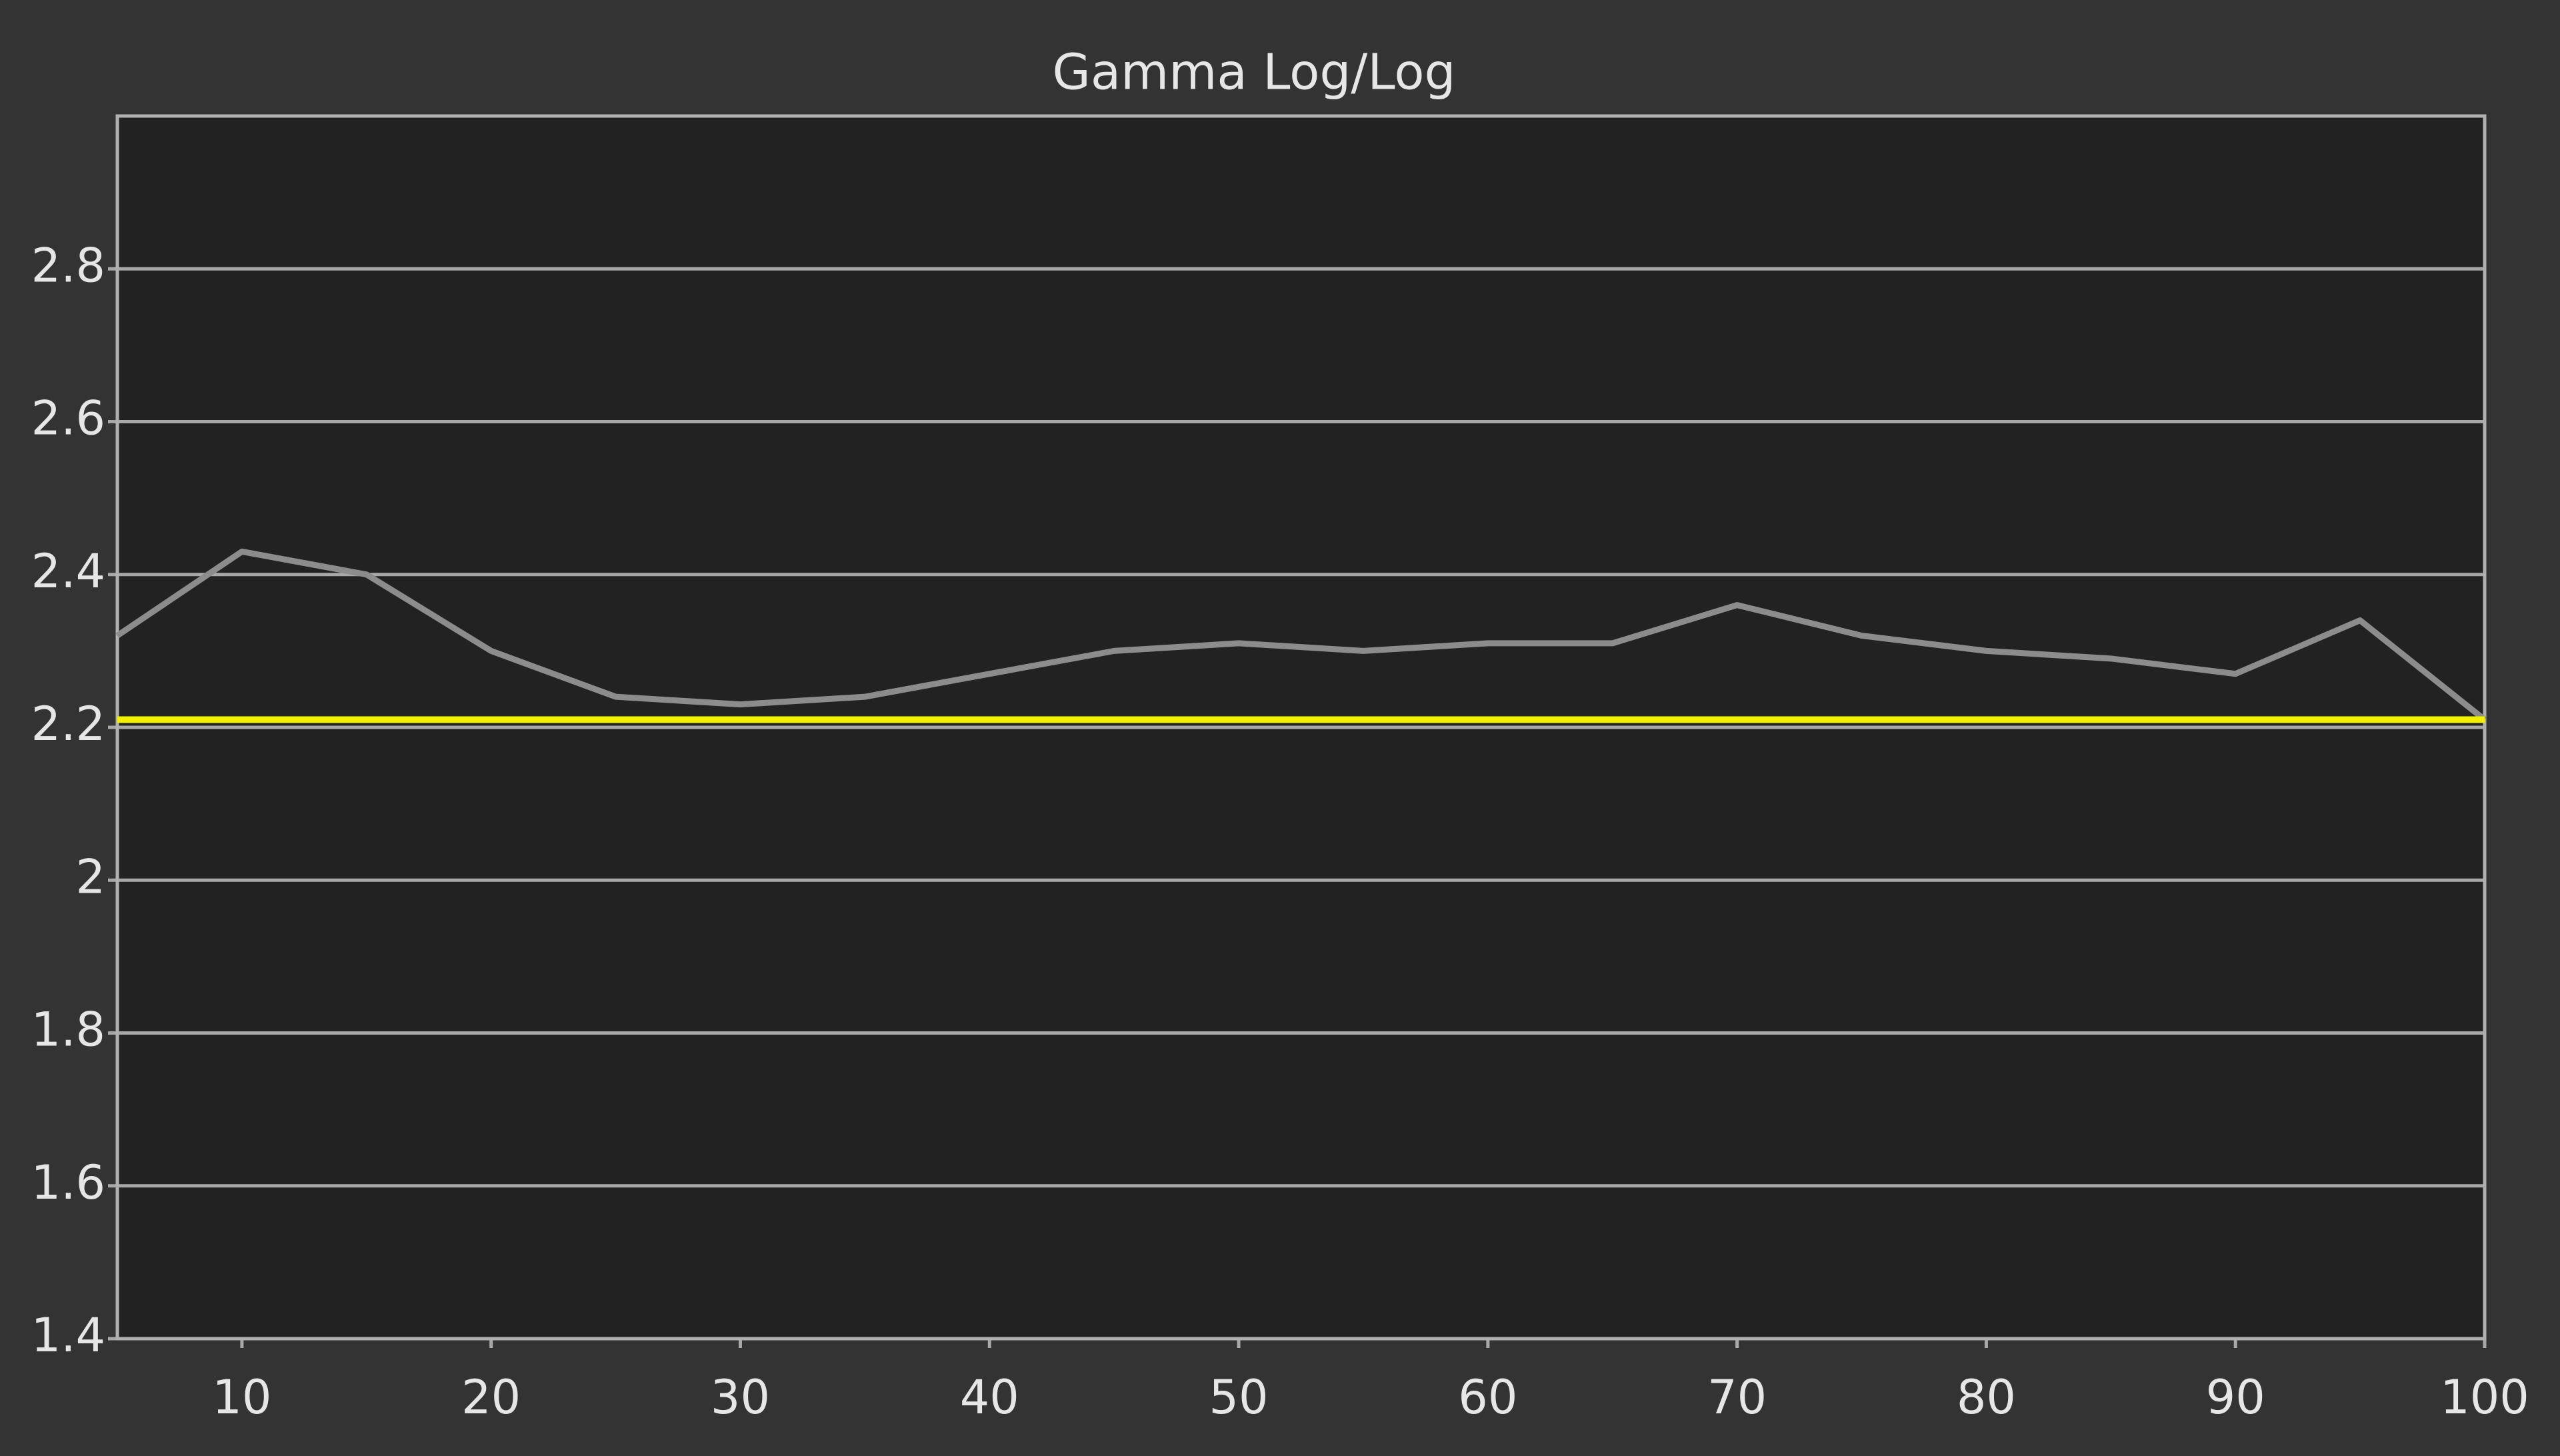 The height and width of the screenshot is (1456, 2560). Describe the element at coordinates (68, 724) in the screenshot. I see `y-tick-label: 2.2` at that location.